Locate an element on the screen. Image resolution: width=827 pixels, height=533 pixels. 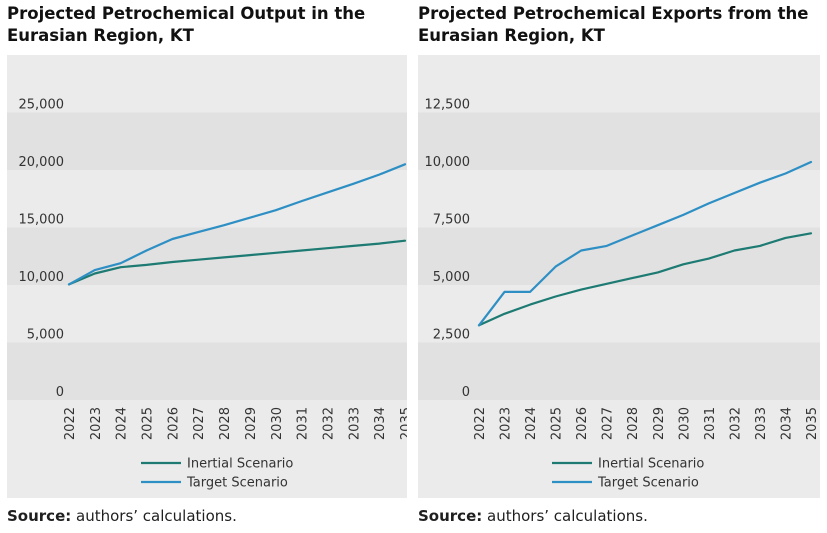
y-tick-label: 7,500 is located at coordinates (451, 220).